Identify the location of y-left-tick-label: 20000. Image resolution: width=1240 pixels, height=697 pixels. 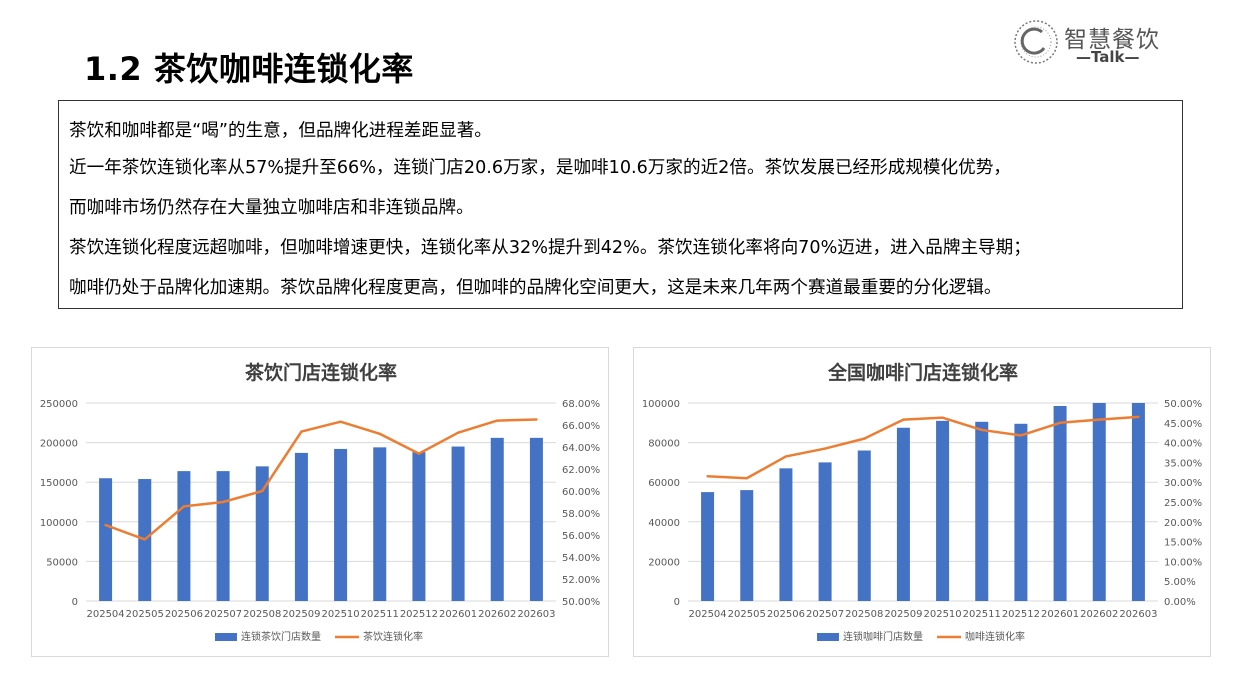
(664, 562).